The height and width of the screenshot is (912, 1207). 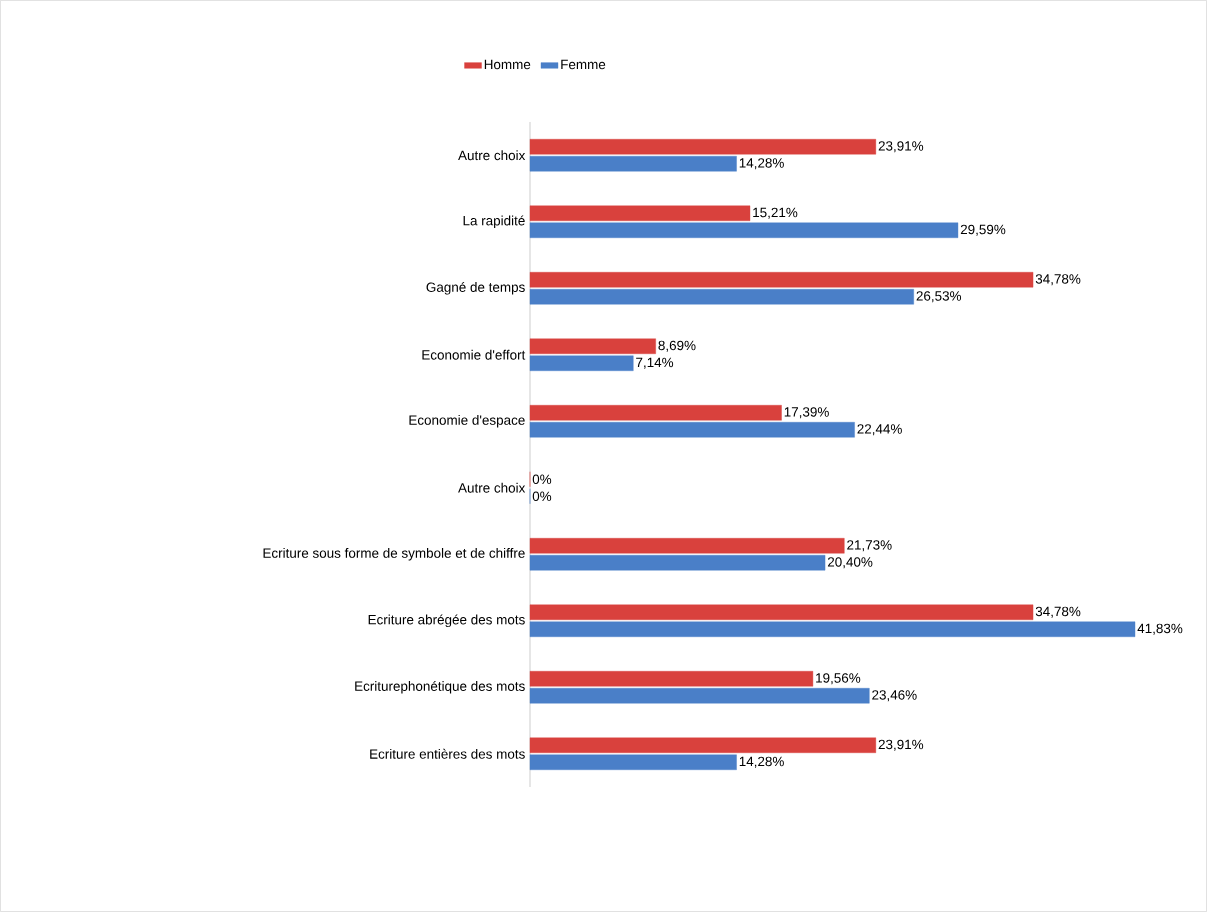 What do you see at coordinates (838, 679) in the screenshot?
I see `data-label: 19,56%` at bounding box center [838, 679].